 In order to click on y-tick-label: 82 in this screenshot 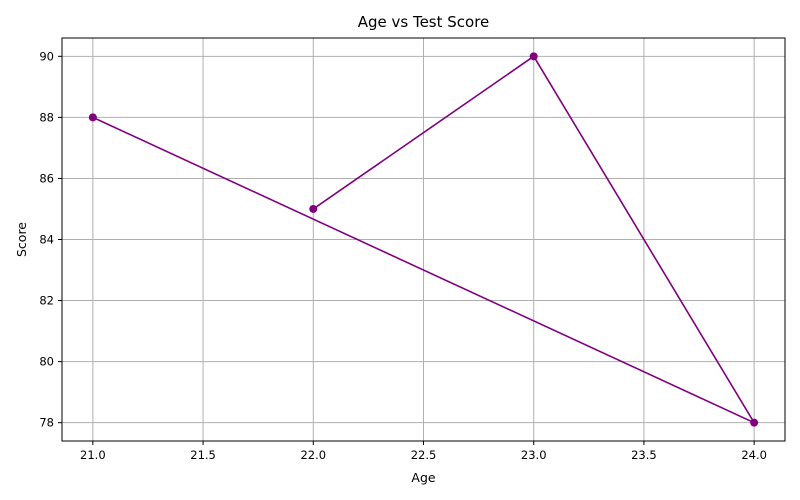, I will do `click(46, 301)`.